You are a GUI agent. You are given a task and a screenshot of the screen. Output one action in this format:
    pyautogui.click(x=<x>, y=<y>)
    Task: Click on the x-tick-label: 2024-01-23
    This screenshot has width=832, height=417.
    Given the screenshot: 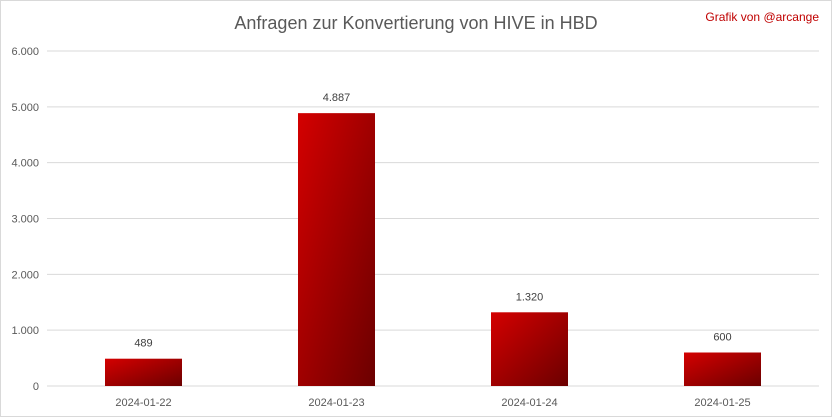 What is the action you would take?
    pyautogui.click(x=336, y=403)
    